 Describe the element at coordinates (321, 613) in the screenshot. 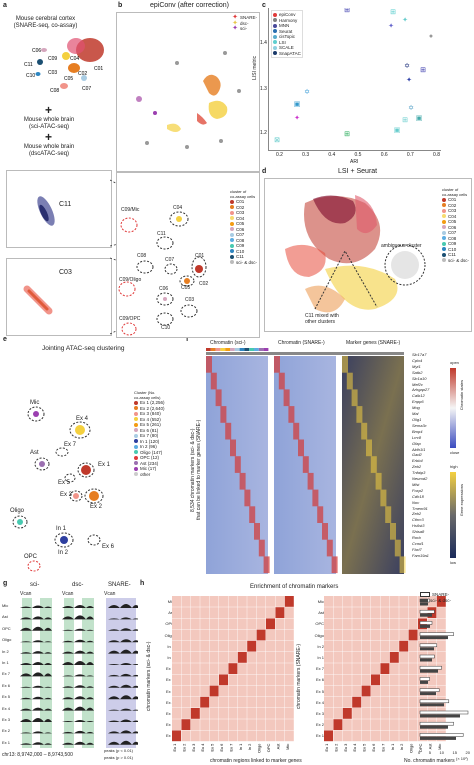

I see `h-row-label: Ast` at that location.